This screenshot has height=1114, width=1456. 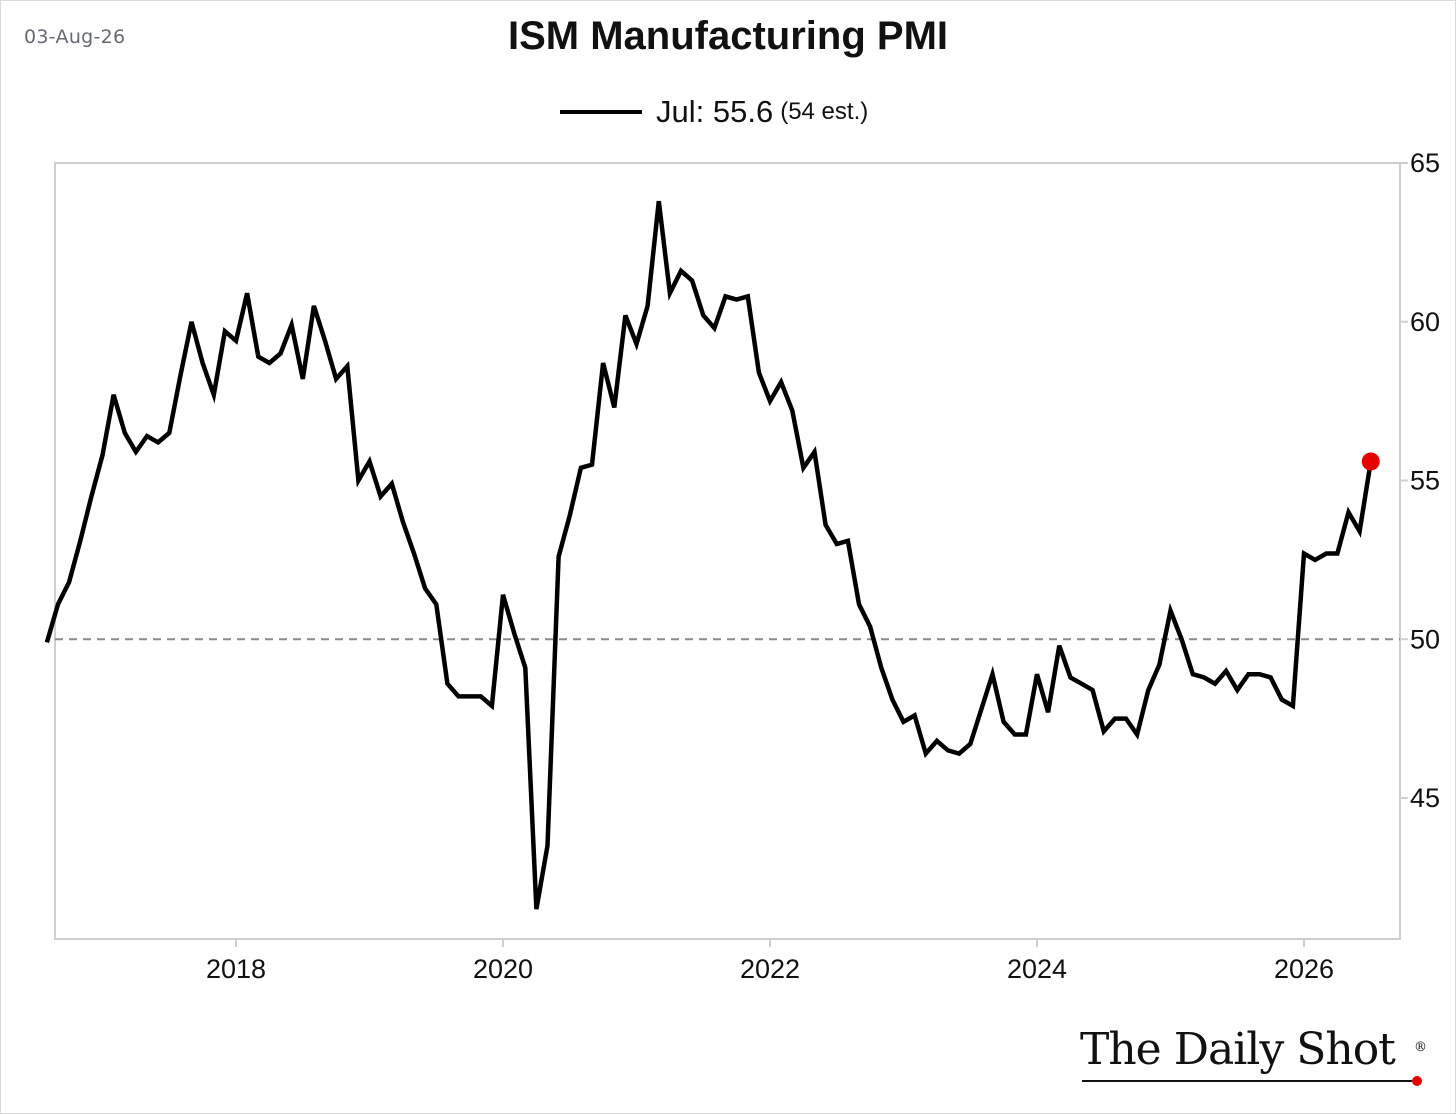 I want to click on x-tick-label: 2018, so click(x=236, y=969).